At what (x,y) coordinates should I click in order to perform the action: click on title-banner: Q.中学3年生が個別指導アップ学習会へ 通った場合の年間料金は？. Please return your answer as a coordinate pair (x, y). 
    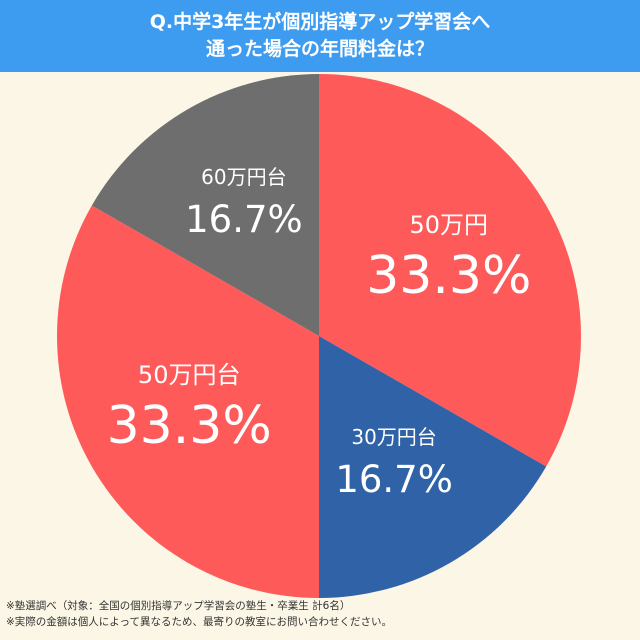
    Looking at the image, I should click on (320, 36).